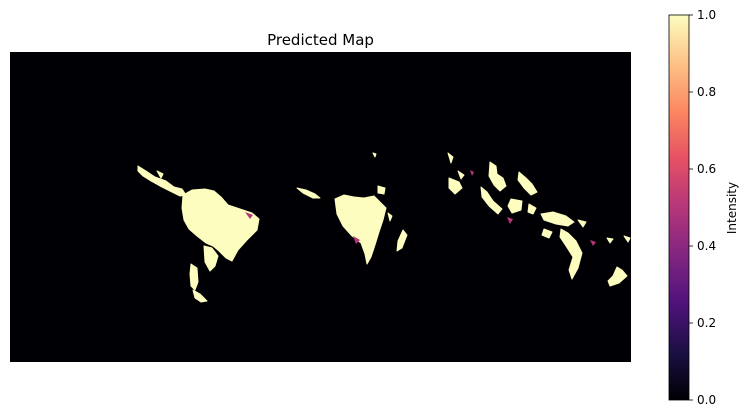  What do you see at coordinates (706, 169) in the screenshot?
I see `colorbar-tick-label: 0.6` at bounding box center [706, 169].